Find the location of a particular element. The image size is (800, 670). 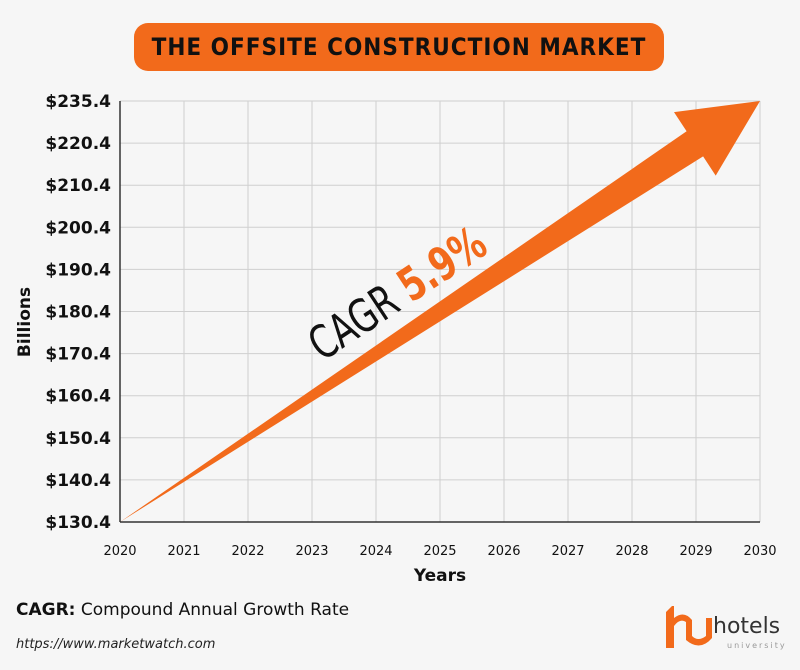

y-axis-label: Billions is located at coordinates (25, 322).